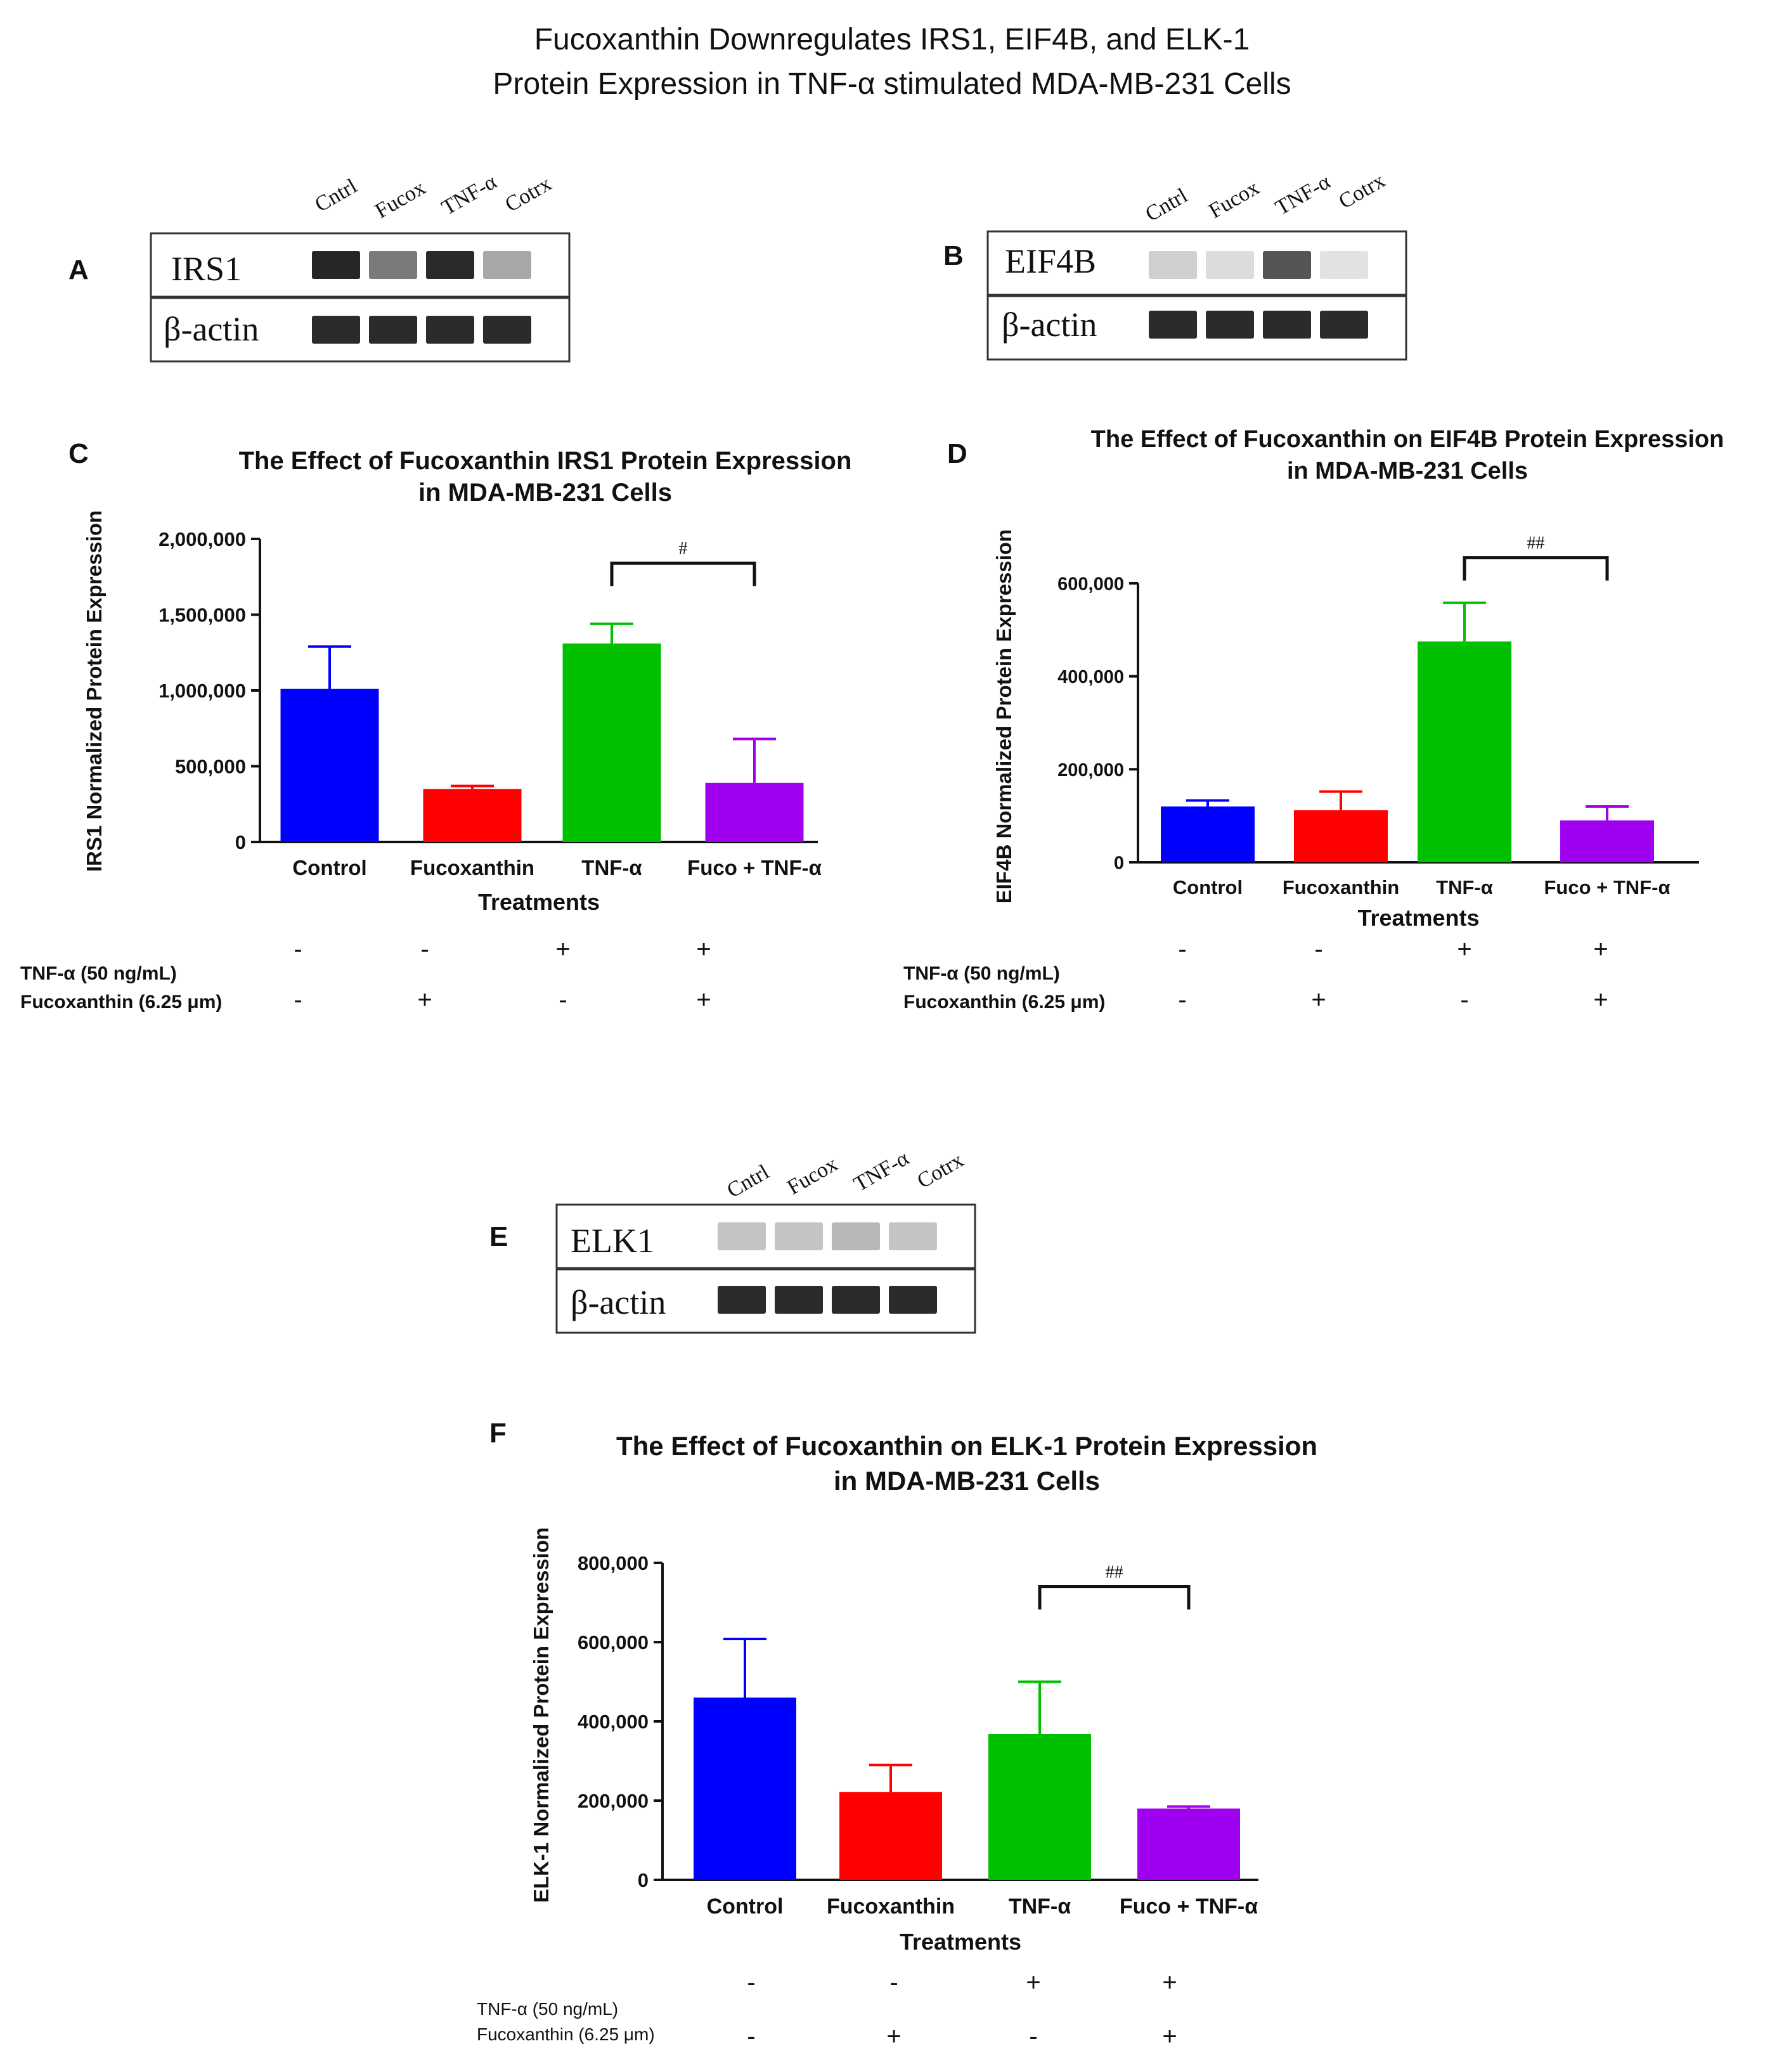 The image size is (1784, 2072). What do you see at coordinates (1004, 716) in the screenshot?
I see `y-axis-label: EIF4B Normalized Protein Expression` at bounding box center [1004, 716].